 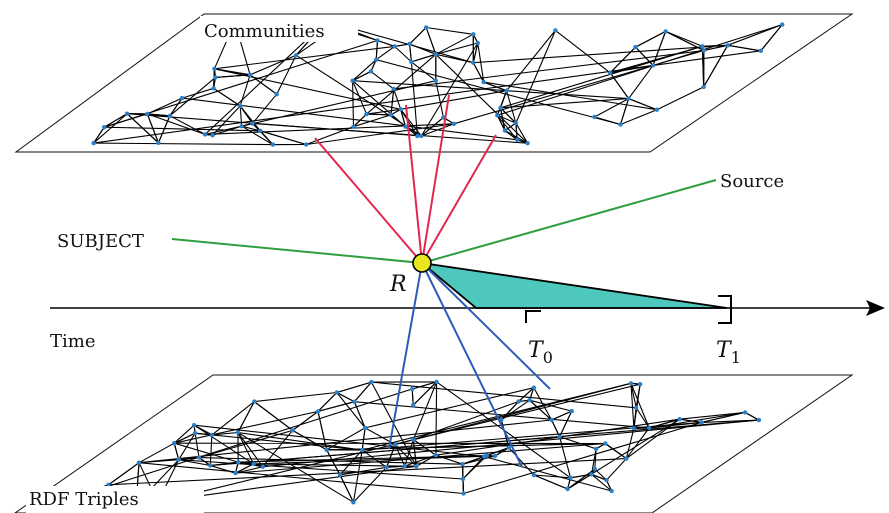 What do you see at coordinates (736, 357) in the screenshot?
I see `t1-label-subscript: 1` at bounding box center [736, 357].